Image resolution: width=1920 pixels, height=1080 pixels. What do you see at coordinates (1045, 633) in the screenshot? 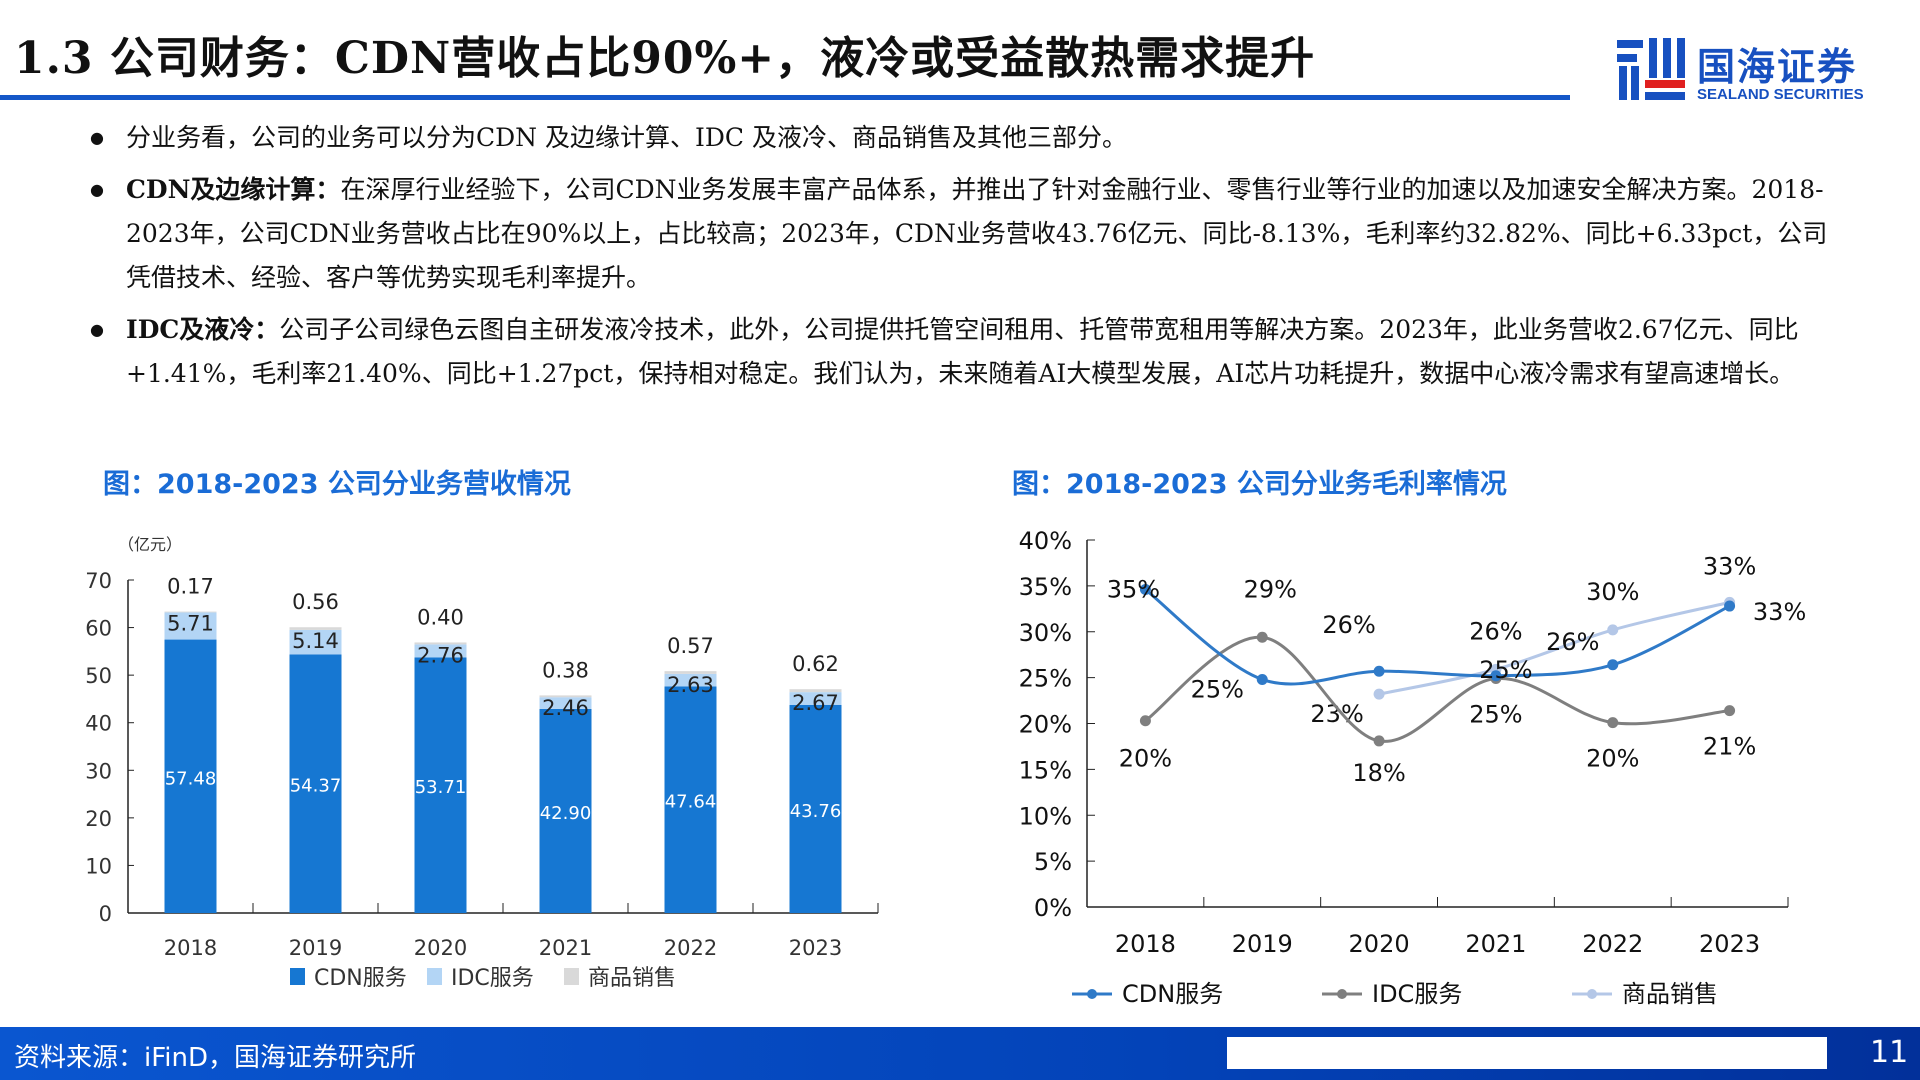
I see `y-tick-label: 30%` at bounding box center [1045, 633].